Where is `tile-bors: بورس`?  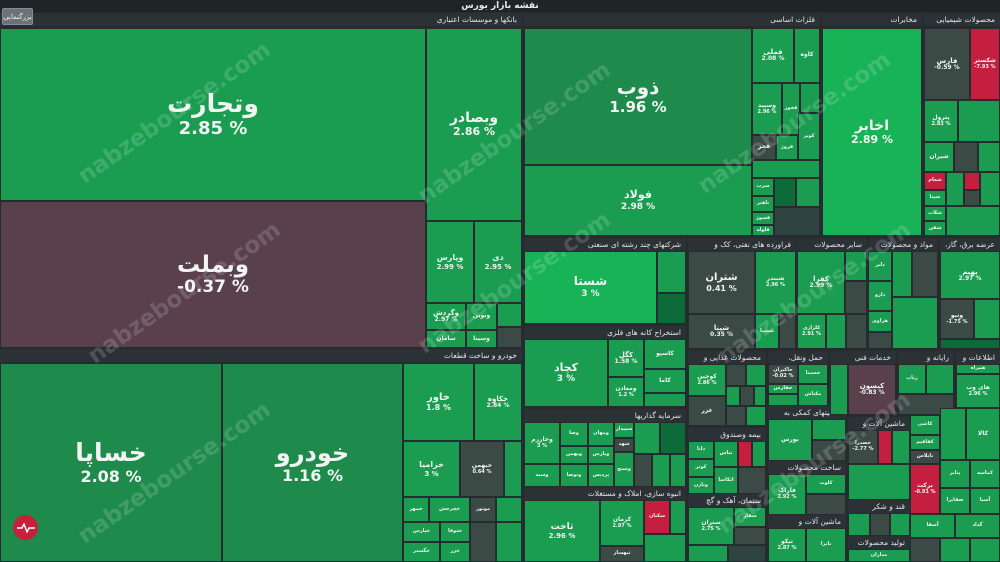 tile-bors: بورس is located at coordinates (790, 440).